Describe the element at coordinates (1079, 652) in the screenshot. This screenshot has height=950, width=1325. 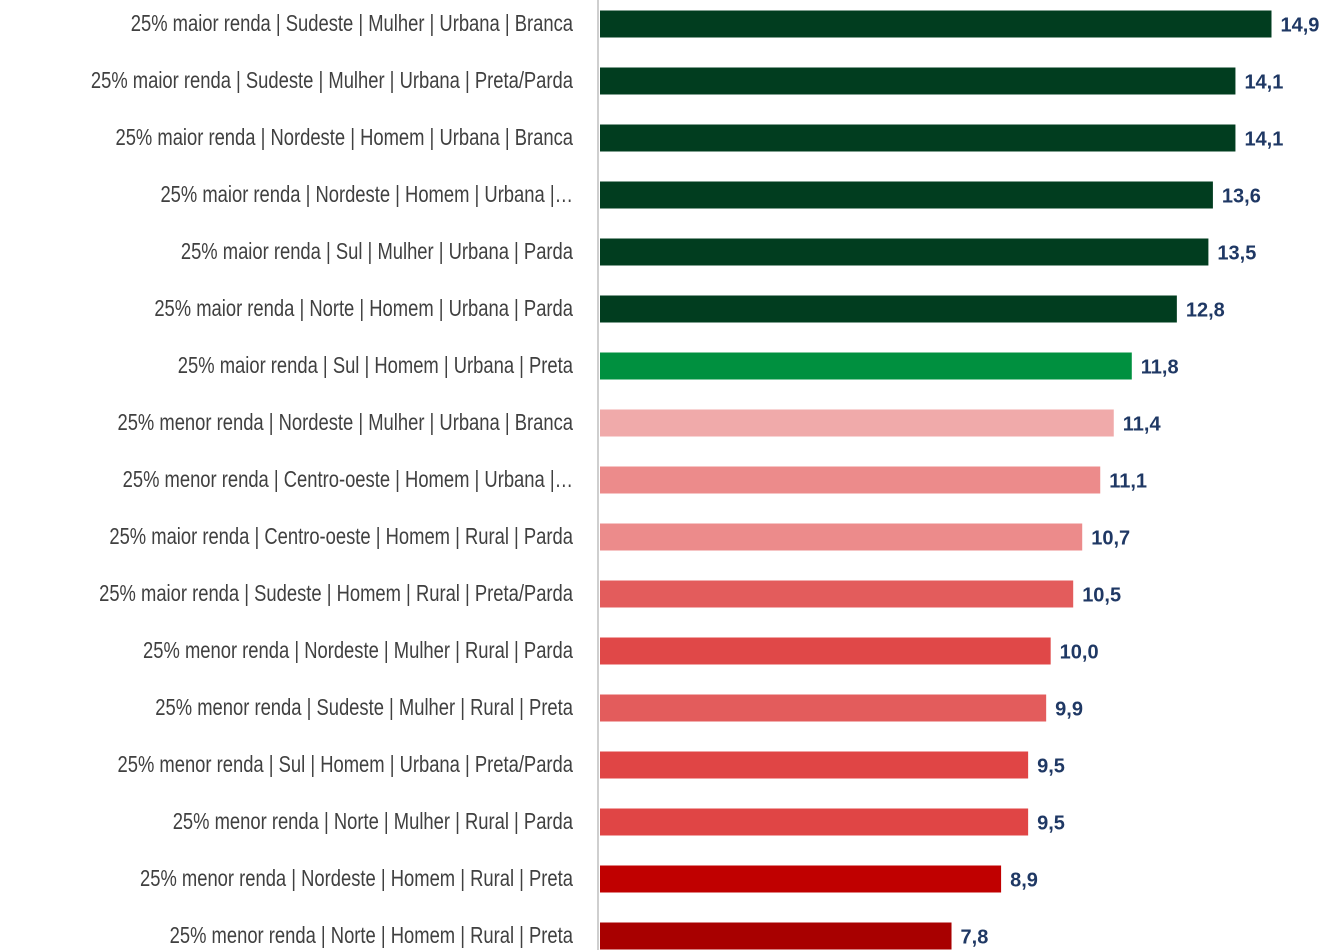
I see `value-label: 10,0` at that location.